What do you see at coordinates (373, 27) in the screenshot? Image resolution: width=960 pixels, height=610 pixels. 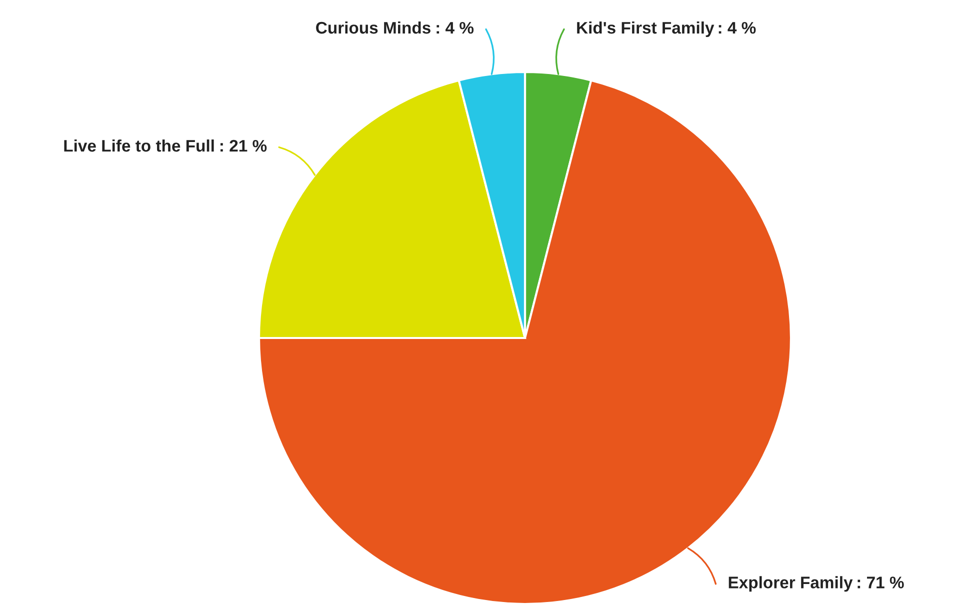 I see `slice-label: Curious Minds` at bounding box center [373, 27].